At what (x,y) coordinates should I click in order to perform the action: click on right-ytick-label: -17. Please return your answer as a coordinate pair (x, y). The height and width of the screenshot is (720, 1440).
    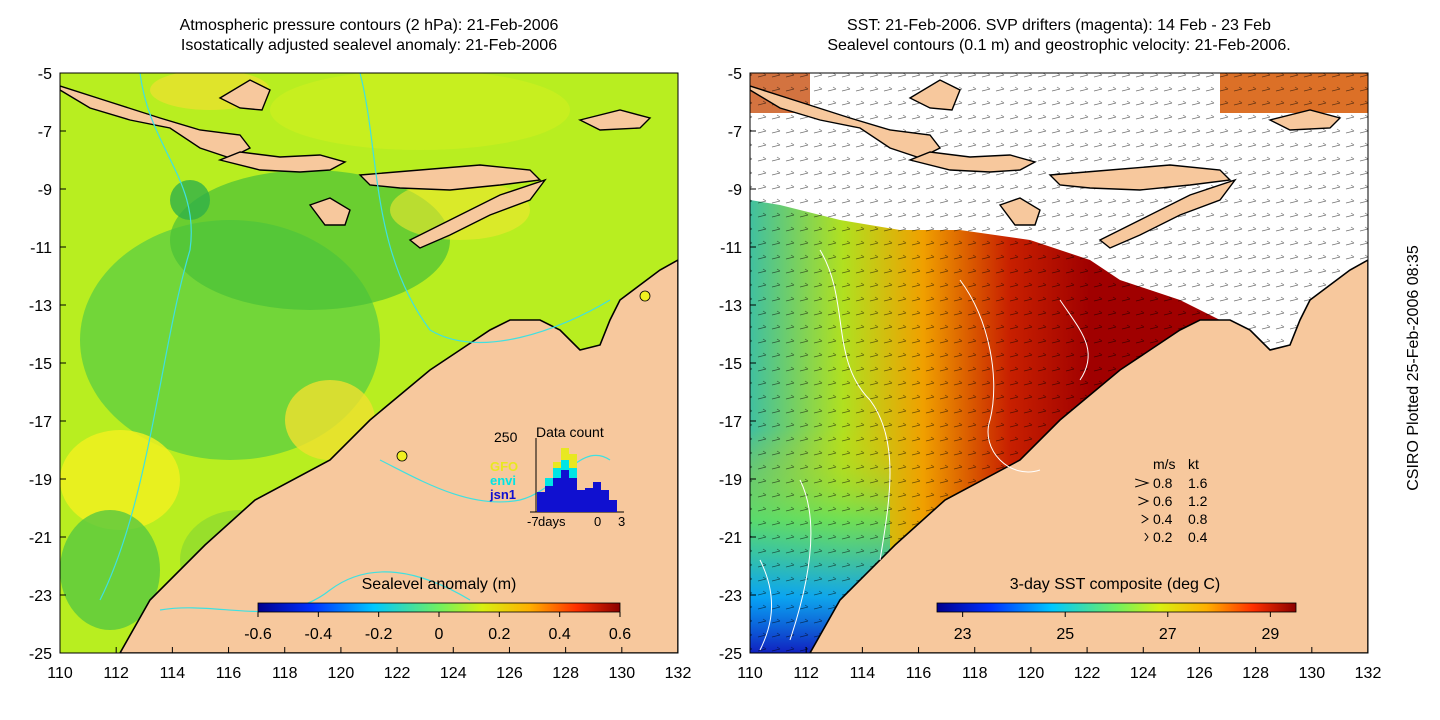
    Looking at the image, I should click on (730, 422).